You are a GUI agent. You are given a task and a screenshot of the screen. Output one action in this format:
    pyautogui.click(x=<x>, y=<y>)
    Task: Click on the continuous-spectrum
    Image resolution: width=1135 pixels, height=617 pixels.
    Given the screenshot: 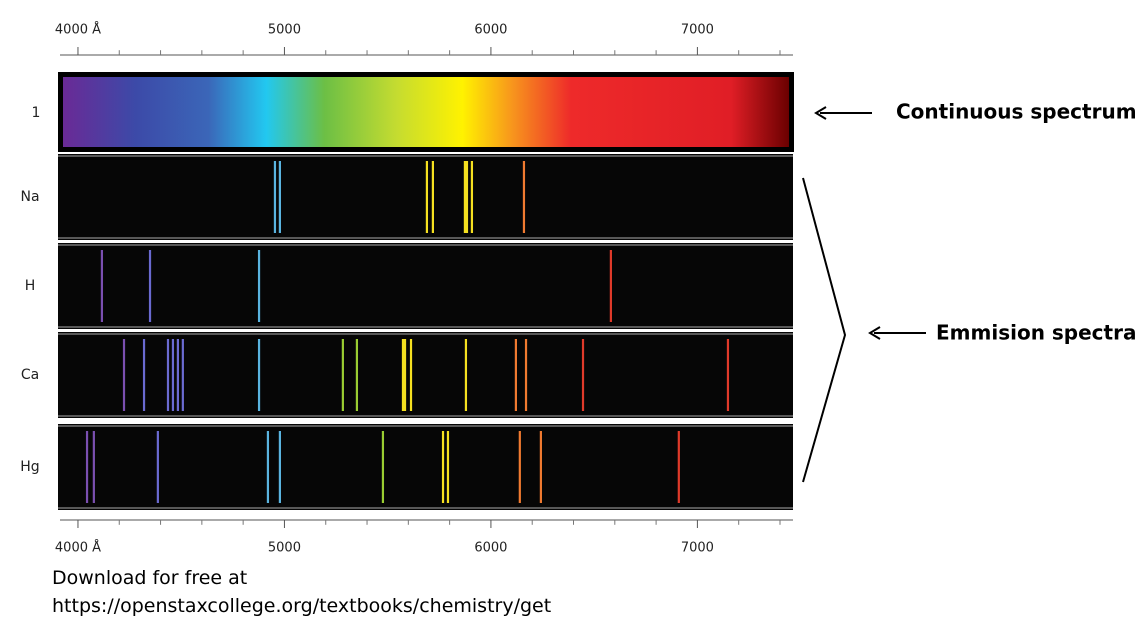 What is the action you would take?
    pyautogui.click(x=426, y=112)
    